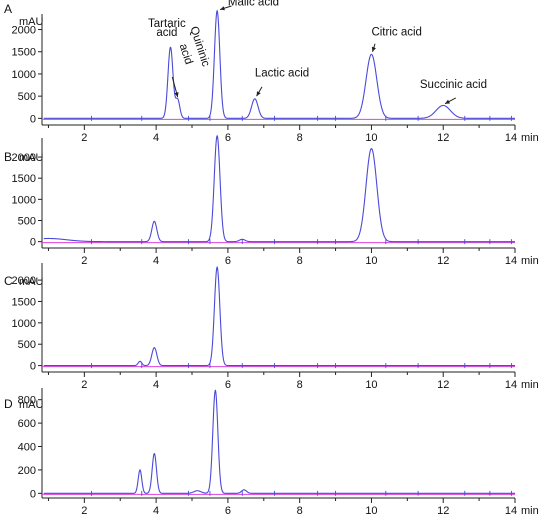 The width and height of the screenshot is (550, 525). I want to click on y-tick-label: 600, so click(27, 424).